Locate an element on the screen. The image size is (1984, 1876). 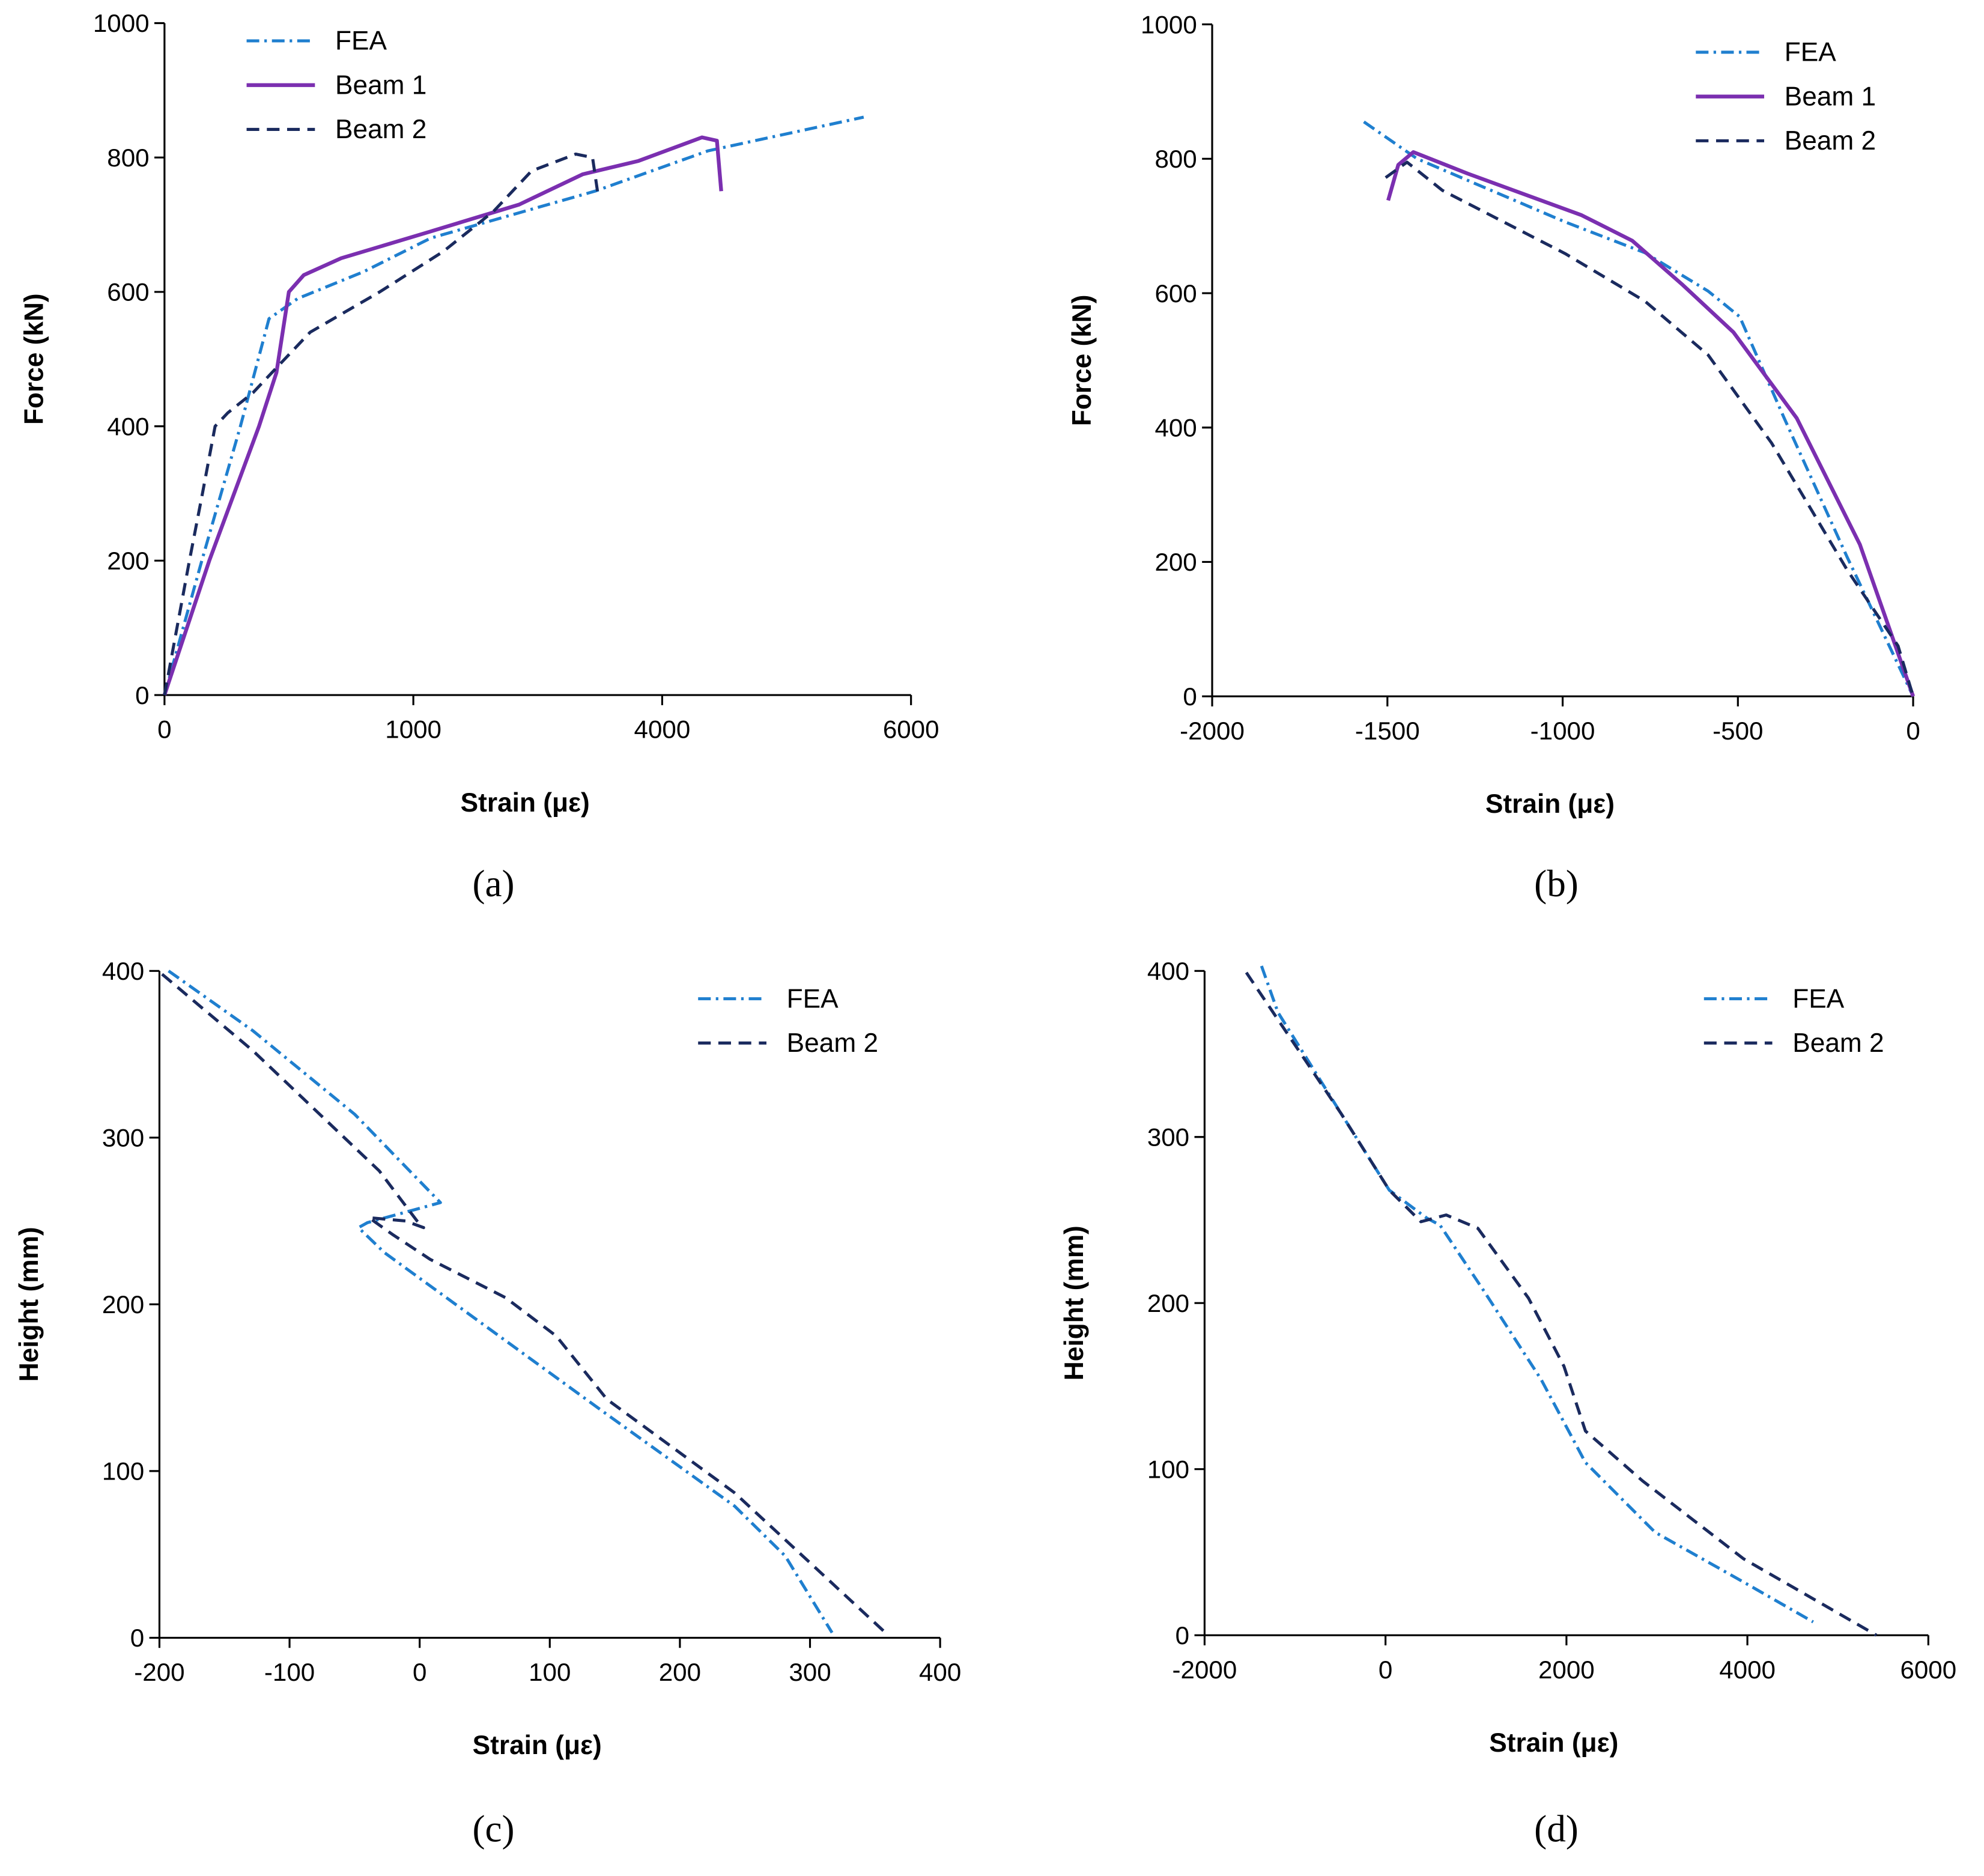
panel-label: (b) is located at coordinates (1556, 884).